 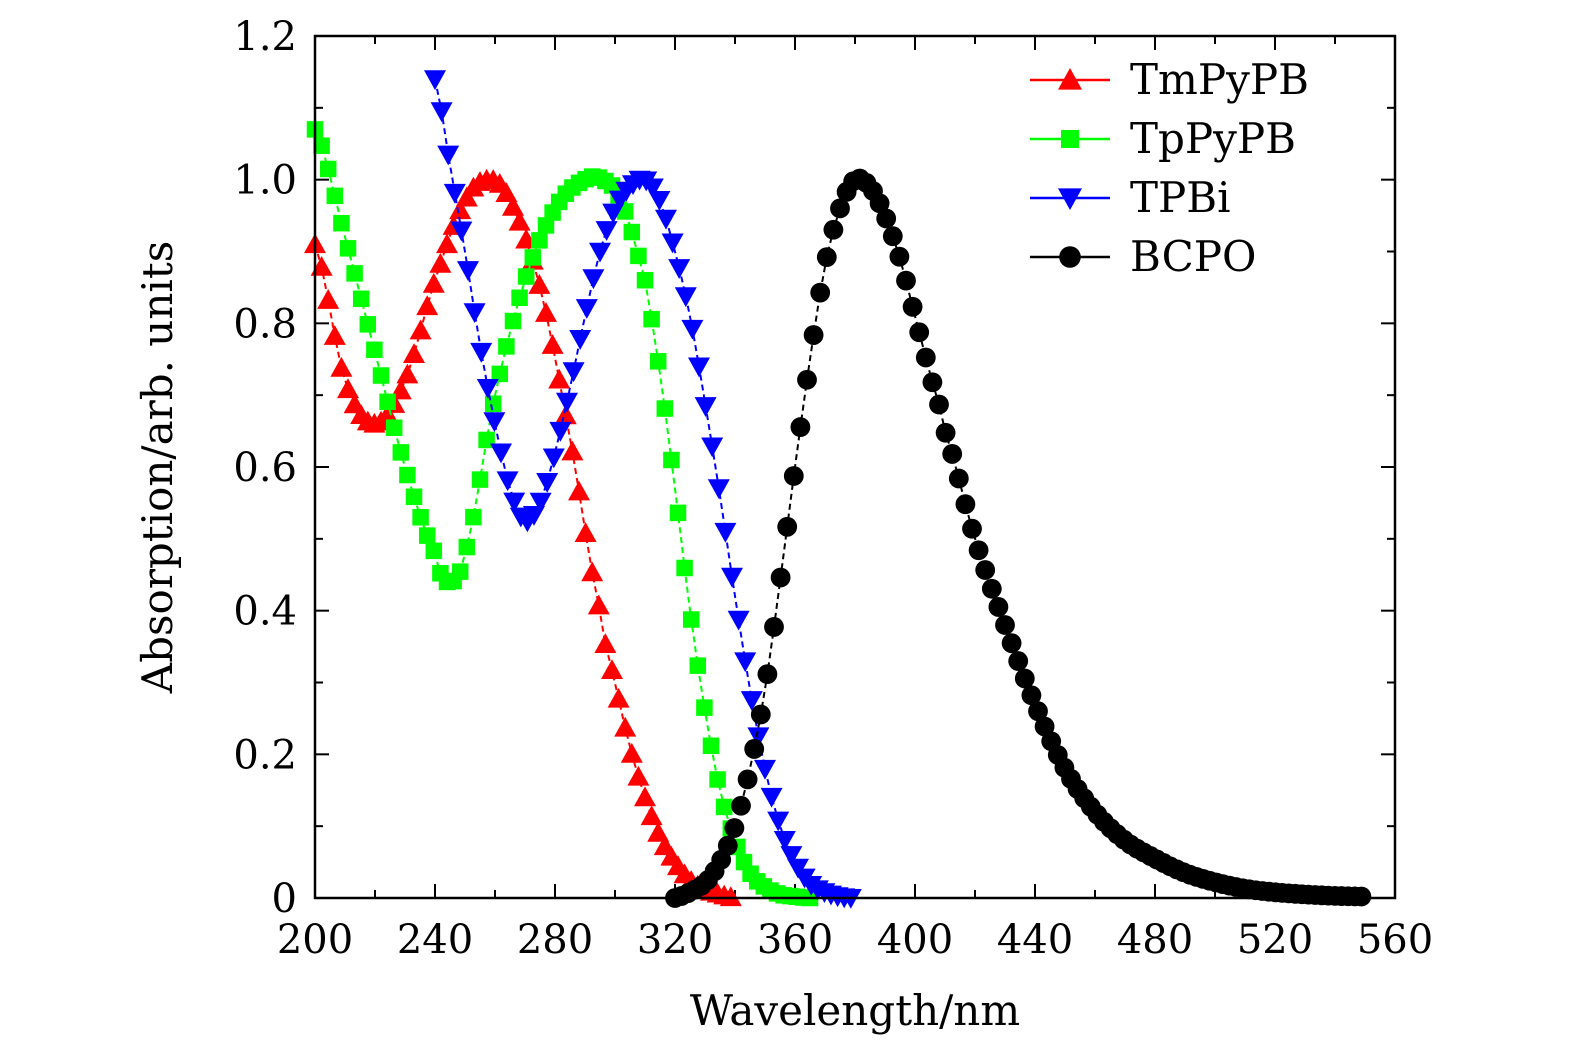 I want to click on x-tick-label: 520, so click(x=1275, y=940).